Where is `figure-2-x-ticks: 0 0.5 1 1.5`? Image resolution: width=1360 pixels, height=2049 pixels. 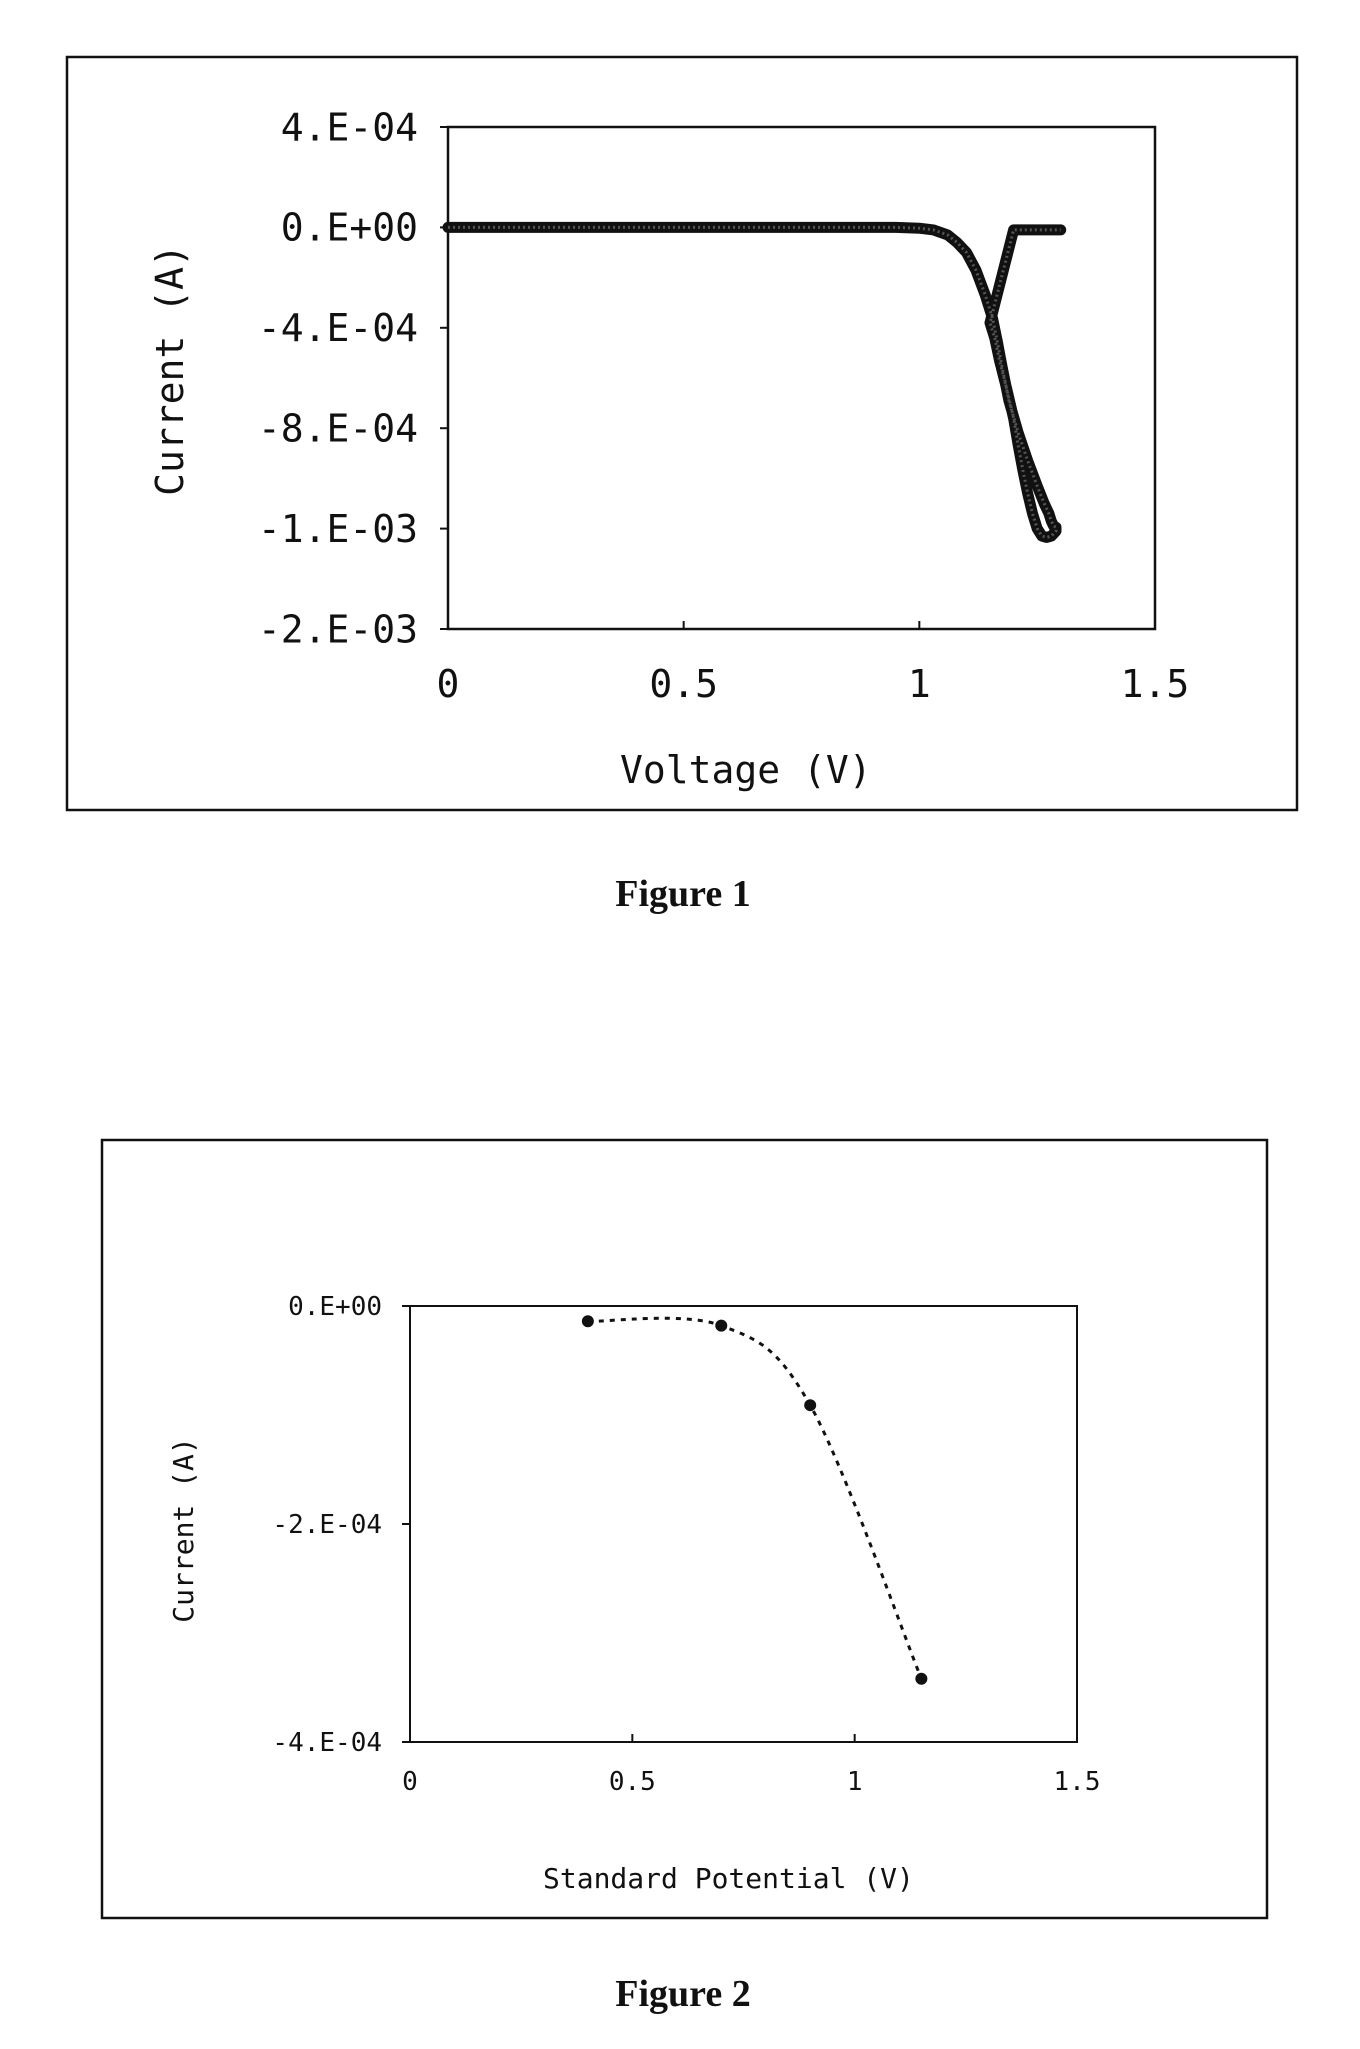
figure-2-x-ticks: 0 0.5 1 1.5 is located at coordinates (751, 1765).